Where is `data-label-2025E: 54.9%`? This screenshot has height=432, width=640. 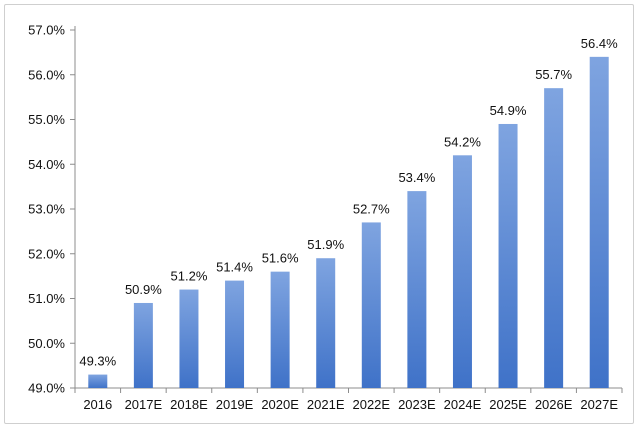 data-label-2025E: 54.9% is located at coordinates (508, 110).